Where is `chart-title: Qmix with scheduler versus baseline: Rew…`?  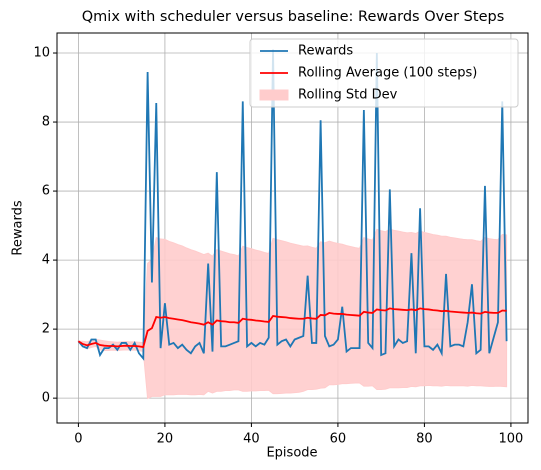
chart-title: Qmix with scheduler versus baseline: Rew… is located at coordinates (293, 17).